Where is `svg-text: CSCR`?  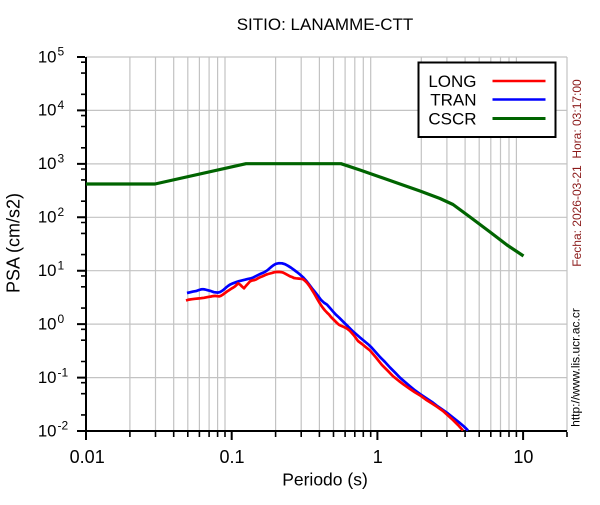
svg-text: CSCR is located at coordinates (452, 118).